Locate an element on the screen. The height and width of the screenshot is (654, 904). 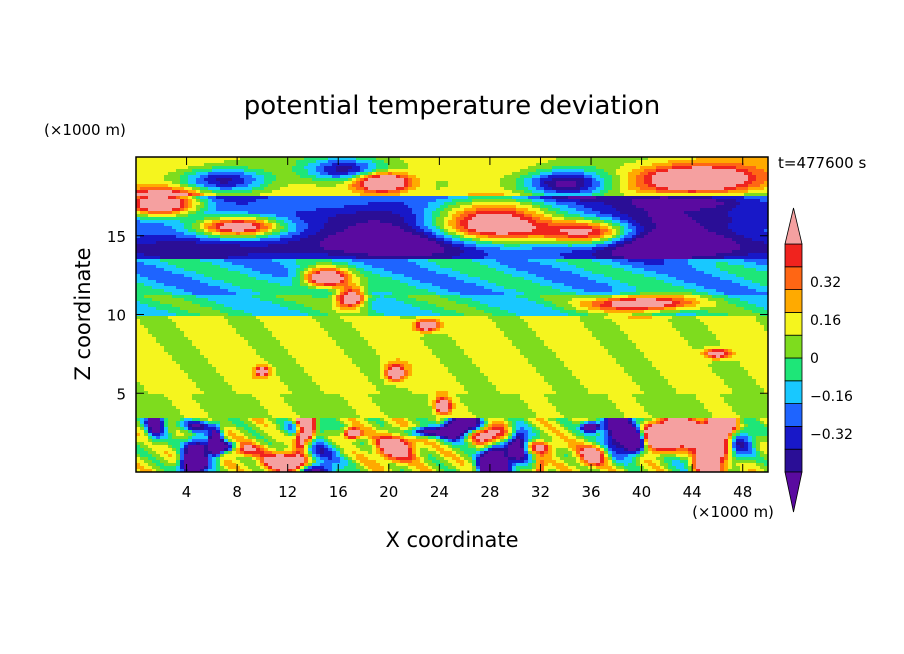
x-tick-label: 20 is located at coordinates (388, 492).